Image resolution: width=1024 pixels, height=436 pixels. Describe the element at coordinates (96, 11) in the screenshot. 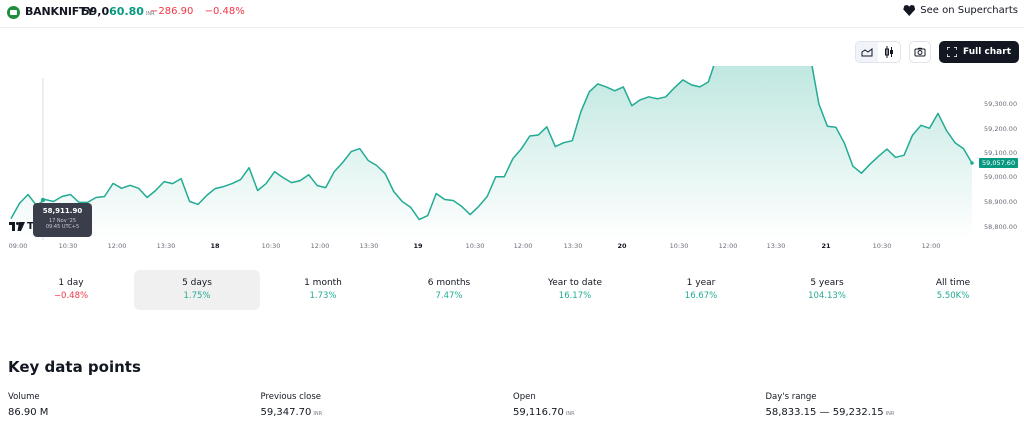

I see `price-integer: 59,0` at that location.